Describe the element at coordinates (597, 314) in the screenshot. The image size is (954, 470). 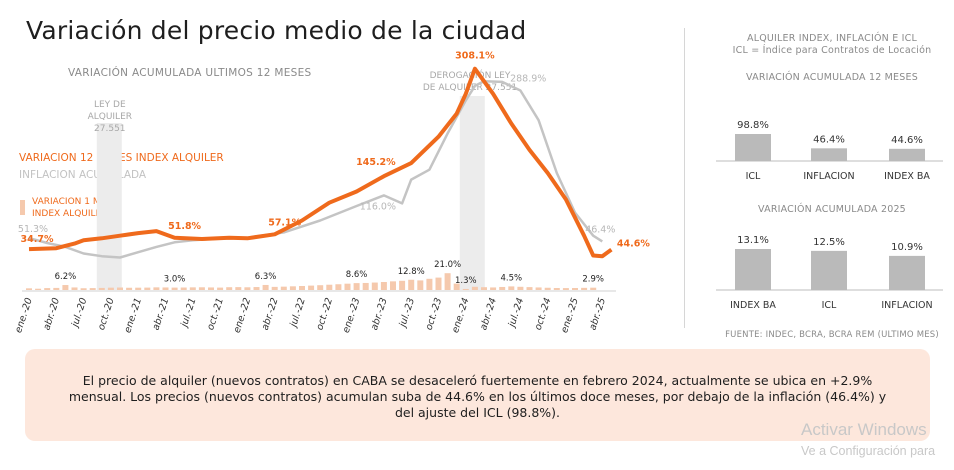
I see `x-tick-label: abr.-25` at that location.